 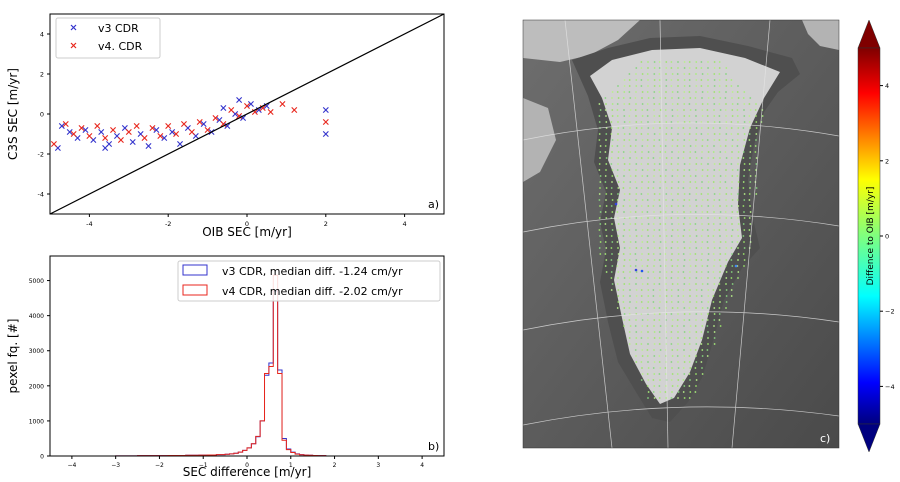 I want to click on legend-patch-v3, so click(x=195, y=270).